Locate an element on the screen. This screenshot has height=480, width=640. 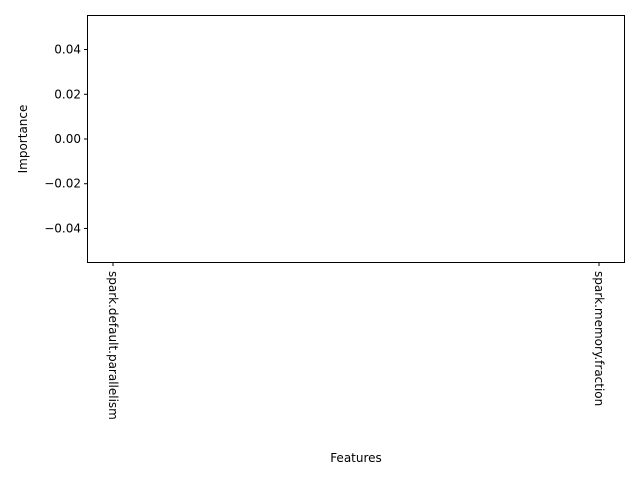
x-tick-label: spark.default.parallelism is located at coordinates (113, 345).